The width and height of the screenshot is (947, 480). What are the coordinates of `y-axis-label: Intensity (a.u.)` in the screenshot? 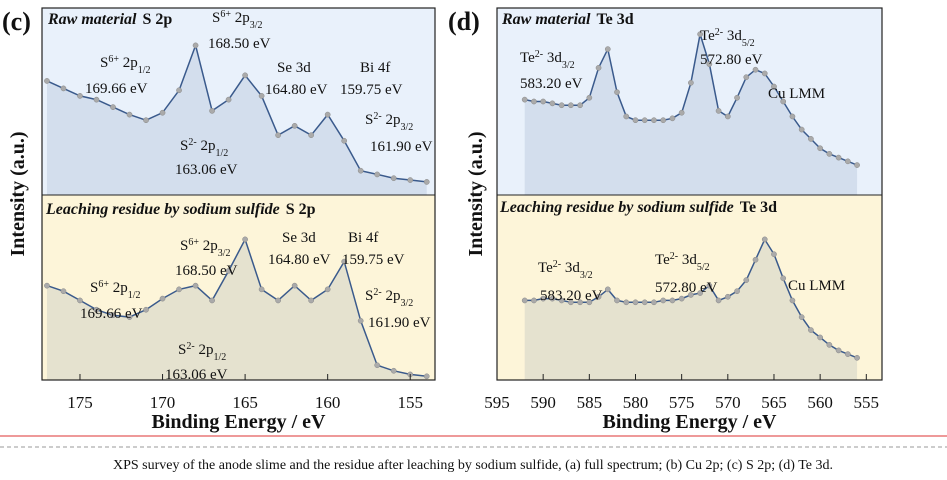 It's located at (476, 193).